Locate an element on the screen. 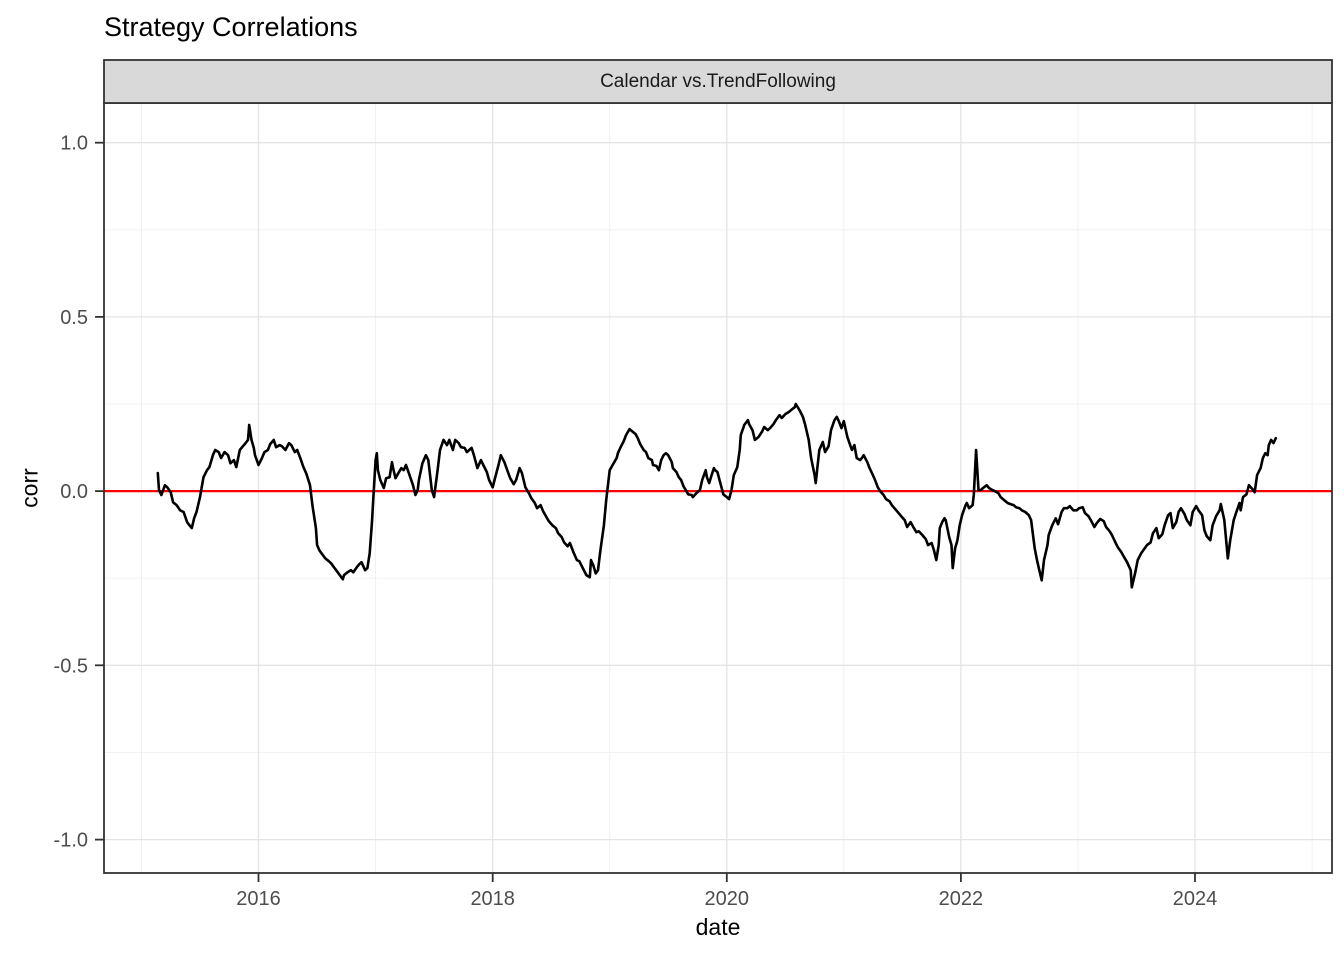  x-tick-label: 2022 is located at coordinates (961, 899).